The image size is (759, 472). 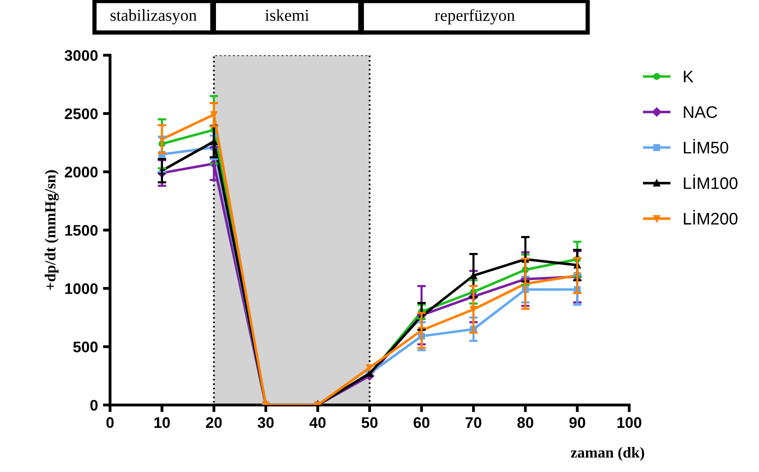 What do you see at coordinates (81, 288) in the screenshot?
I see `y-tick-label: 1000` at bounding box center [81, 288].